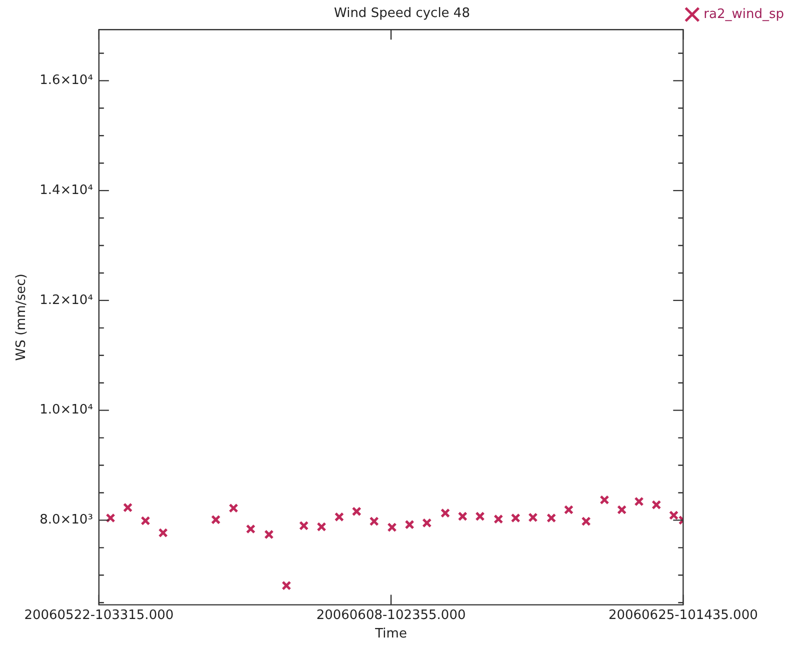  Describe the element at coordinates (66, 520) in the screenshot. I see `y-tick-label: 8.0×10³` at that location.